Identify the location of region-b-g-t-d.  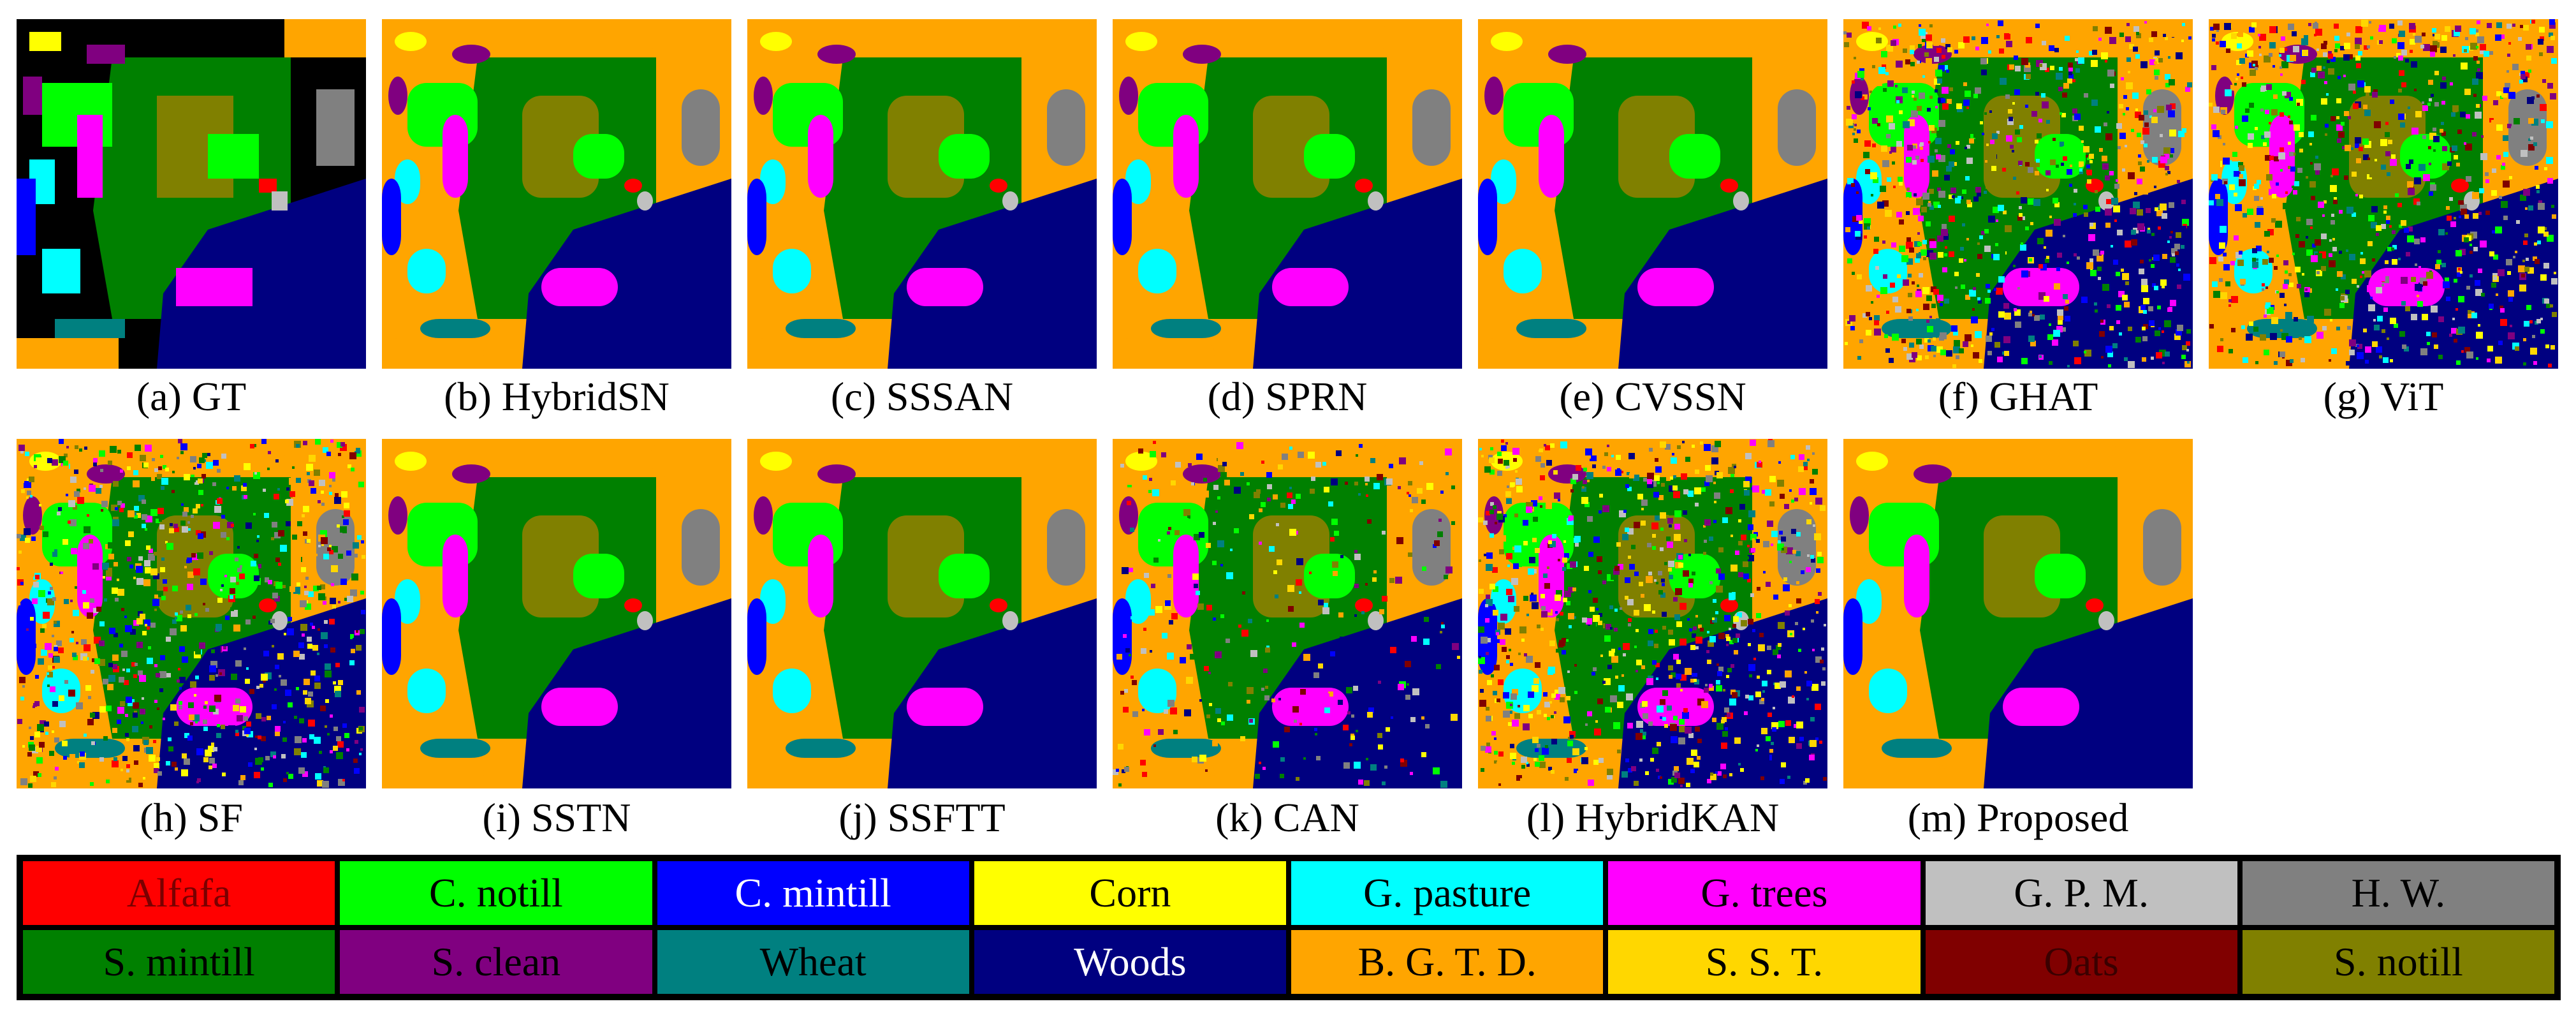
(325, 38).